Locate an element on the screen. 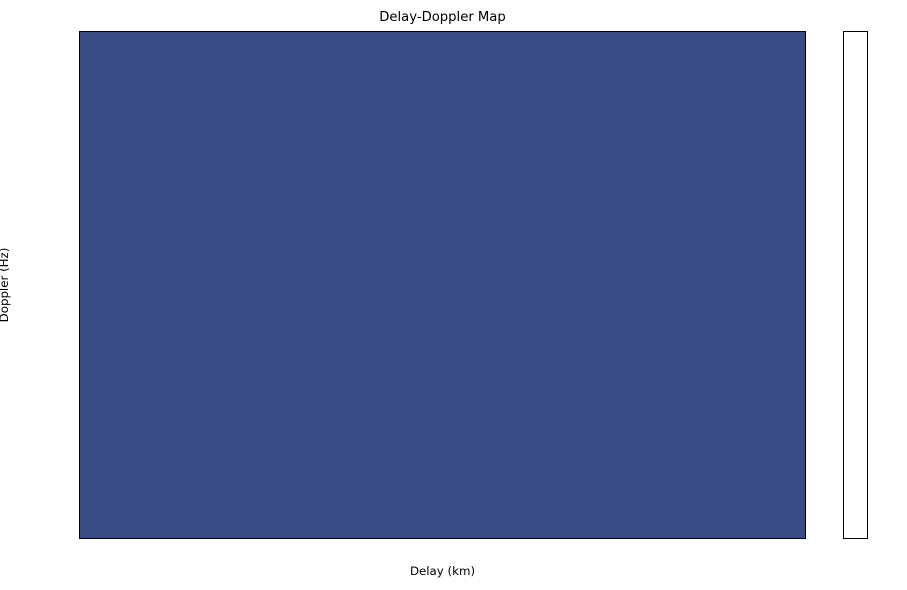 This screenshot has height=590, width=907. y-axis-label: Doppler (Hz) is located at coordinates (5, 285).